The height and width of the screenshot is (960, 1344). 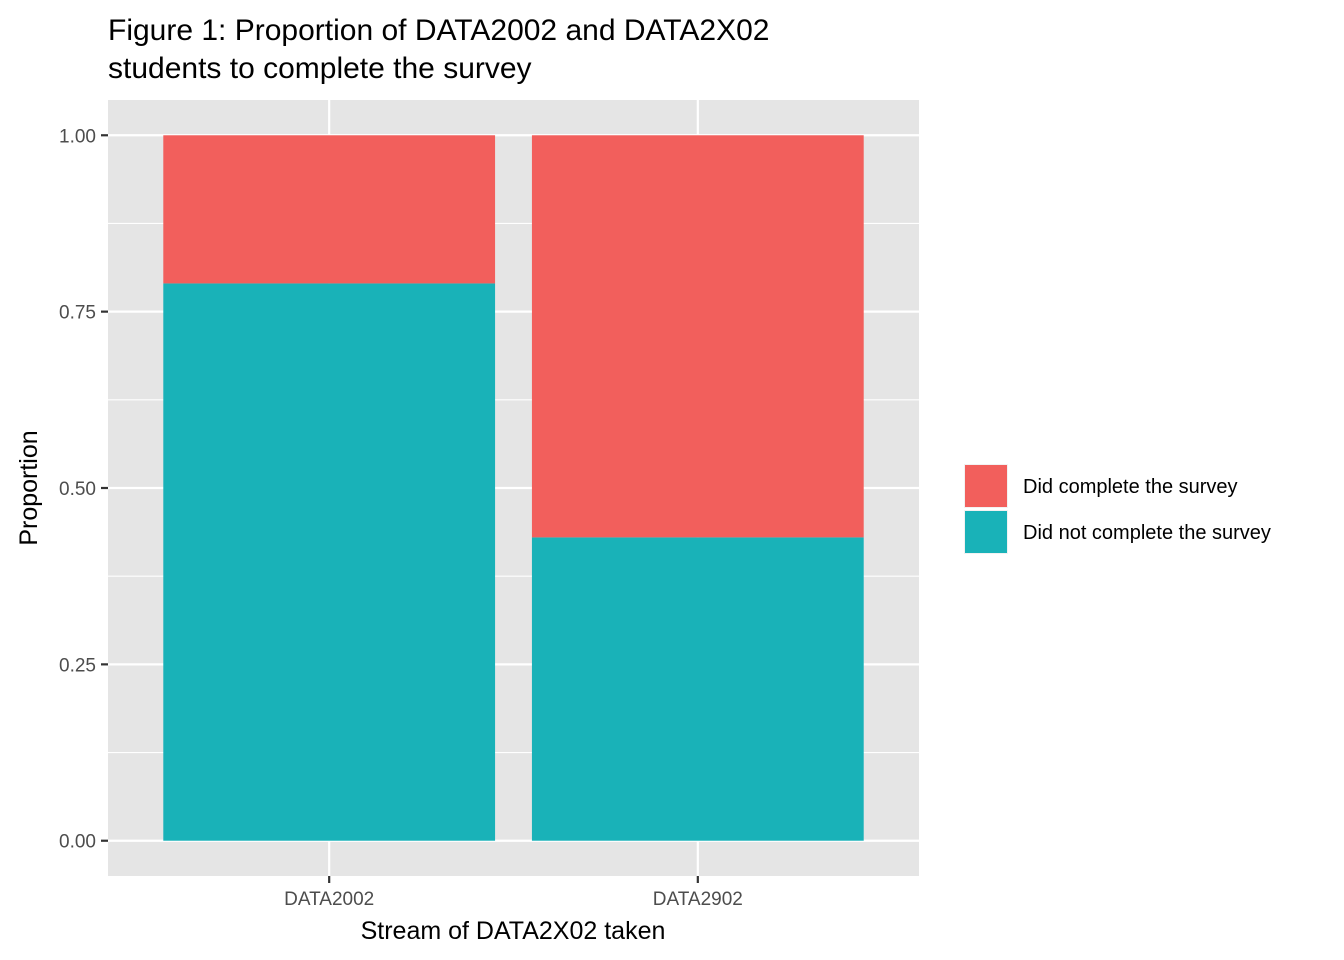 I want to click on y-tick-label: 0.25, so click(x=77, y=665).